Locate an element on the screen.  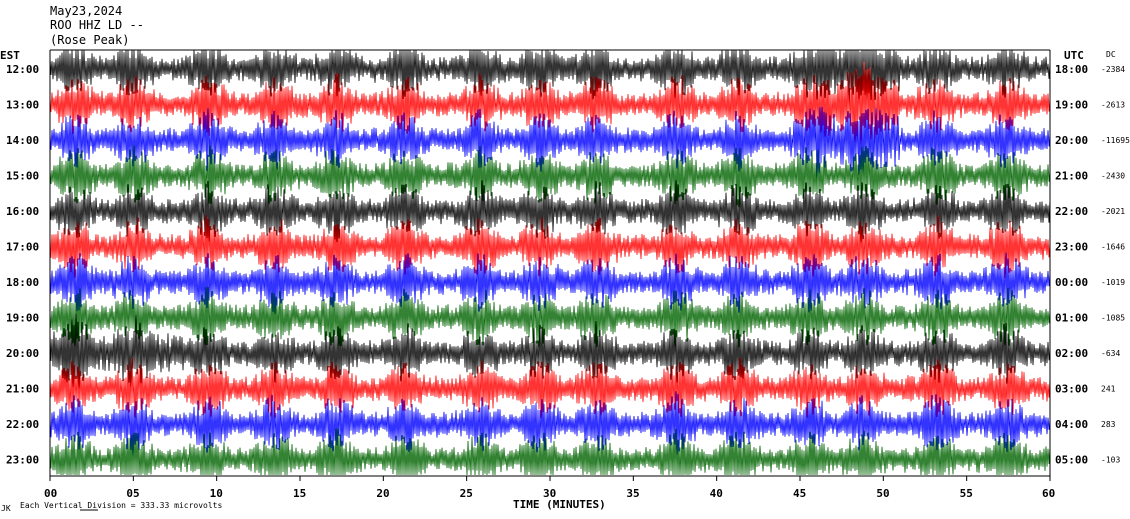
x-axis-label: TIME (MINUTES) is located at coordinates (559, 504).